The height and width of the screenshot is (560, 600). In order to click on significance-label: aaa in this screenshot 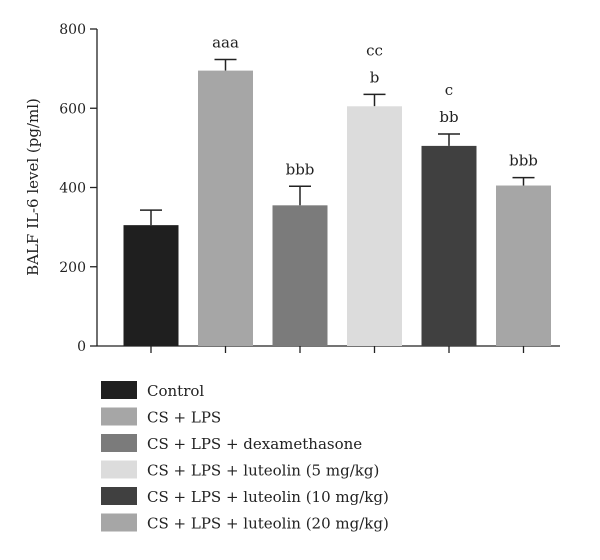, I will do `click(225, 43)`.